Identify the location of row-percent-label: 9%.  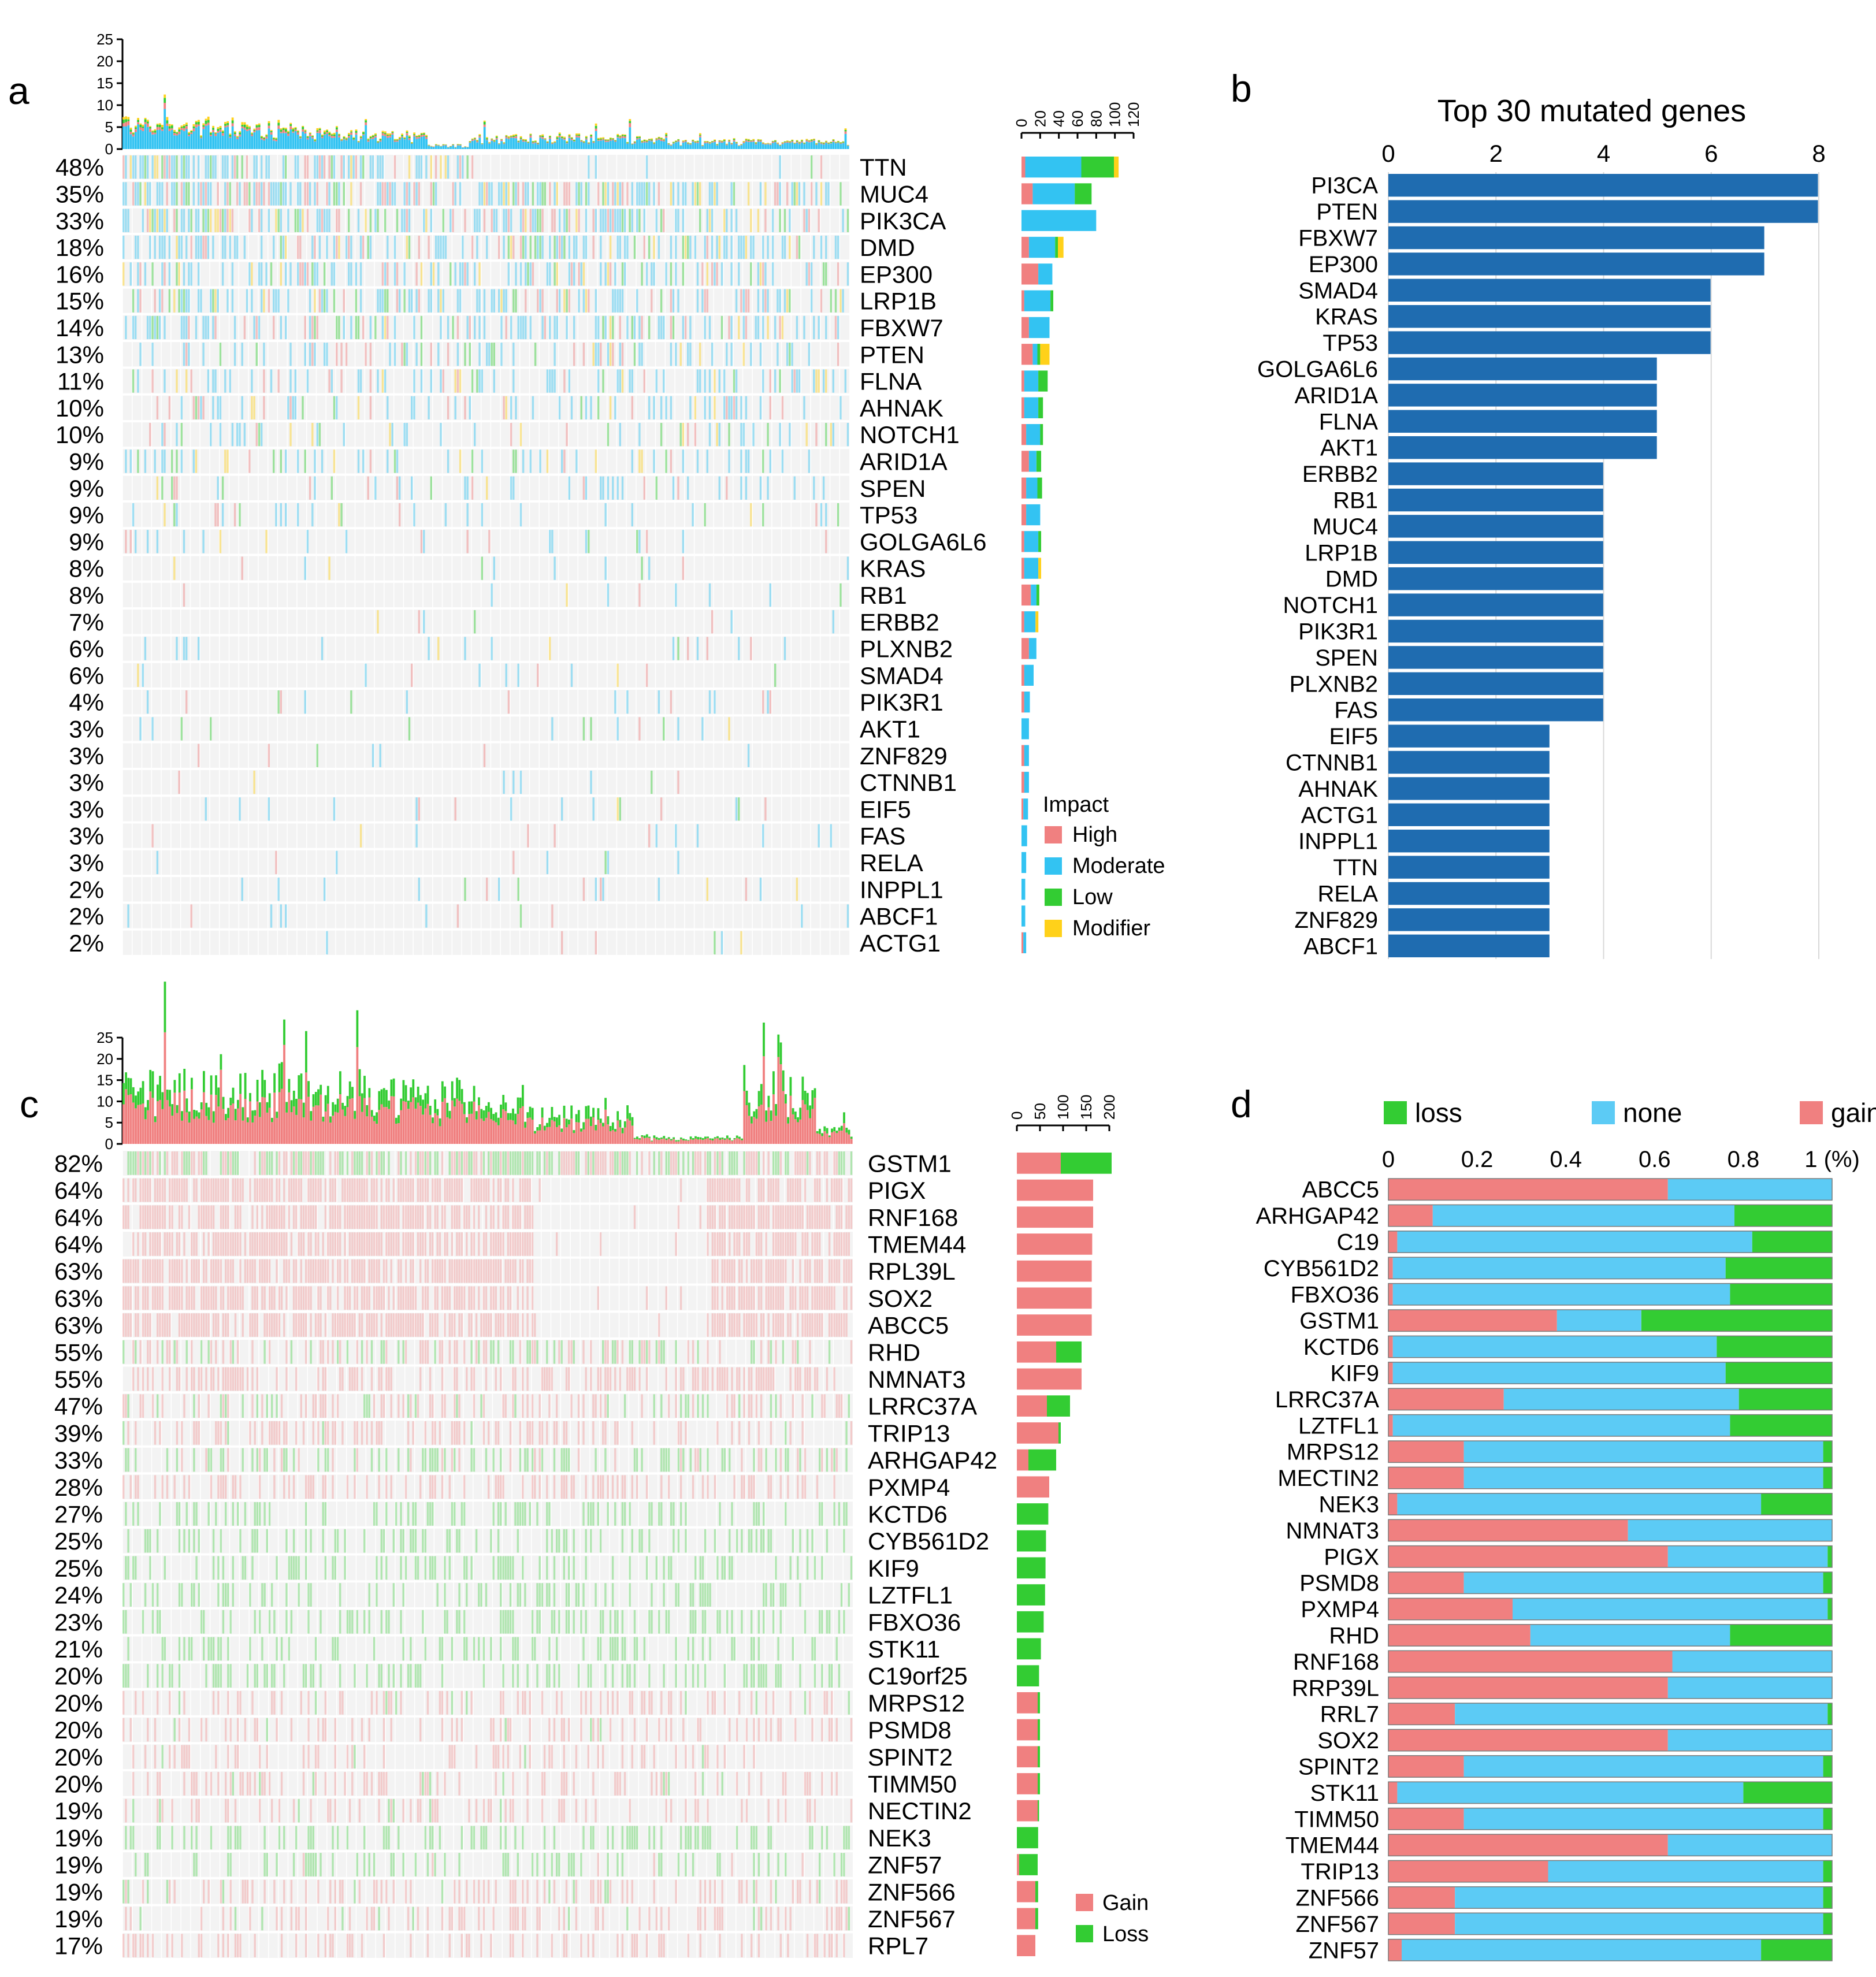
(86, 488).